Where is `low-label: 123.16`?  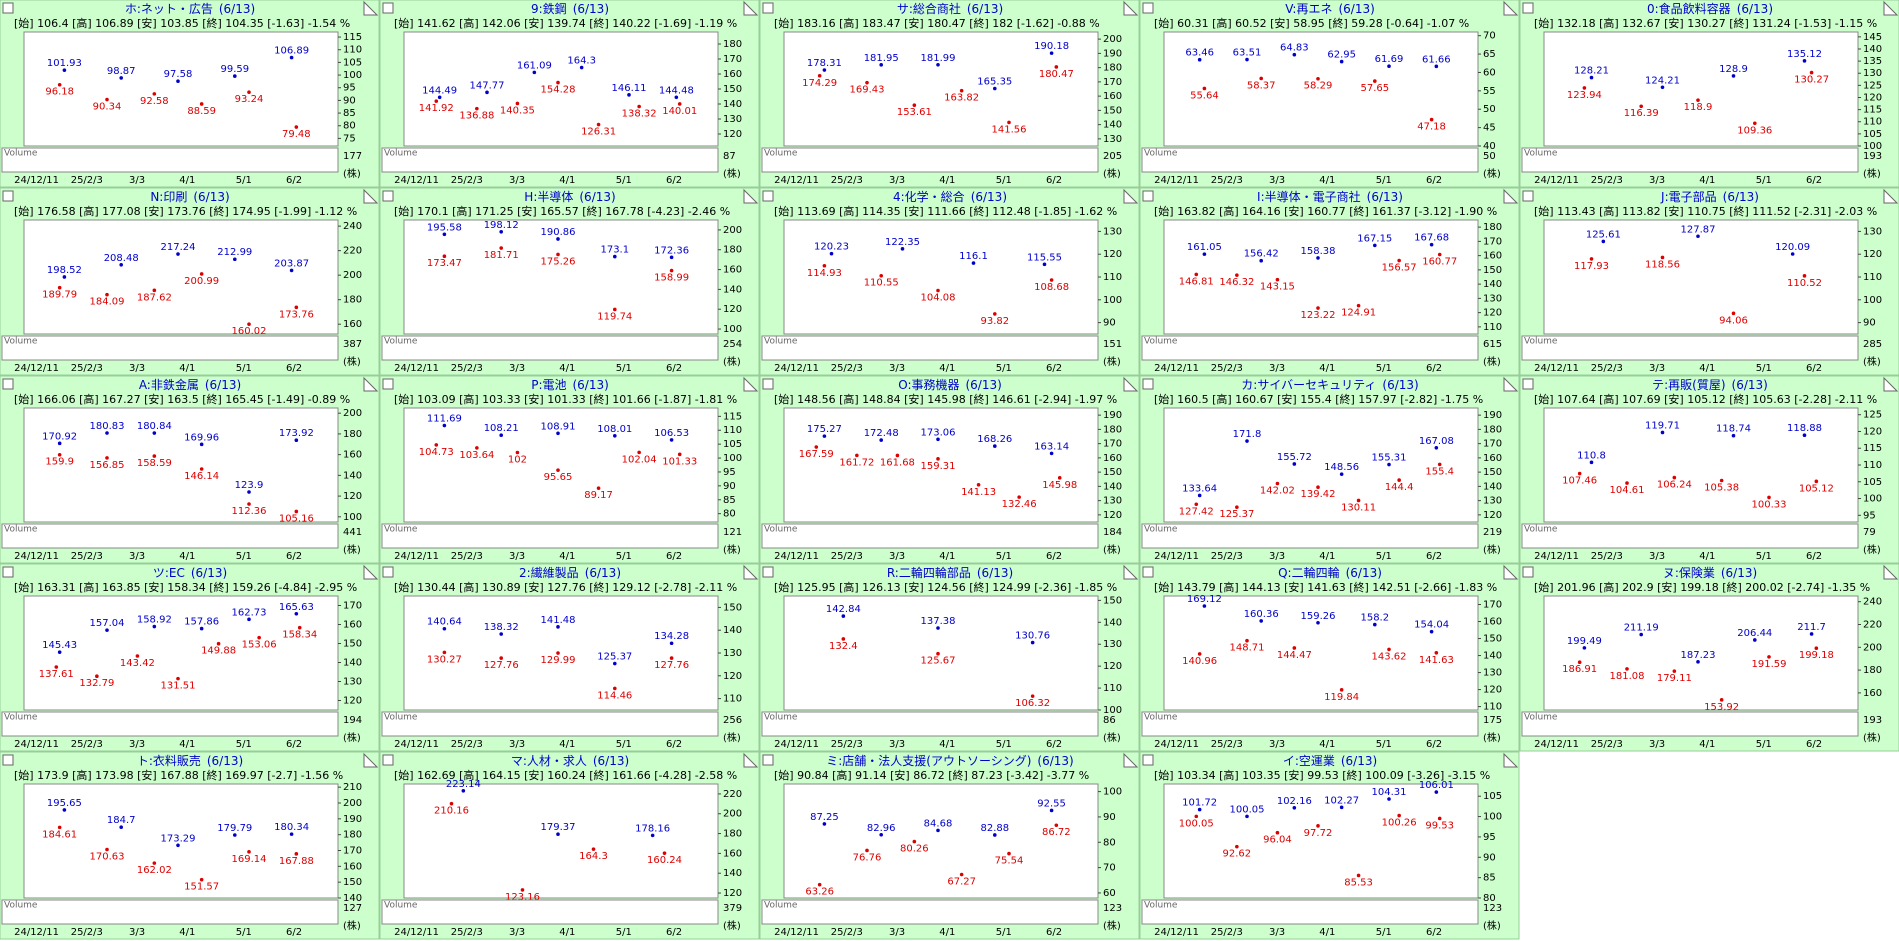 low-label: 123.16 is located at coordinates (522, 897).